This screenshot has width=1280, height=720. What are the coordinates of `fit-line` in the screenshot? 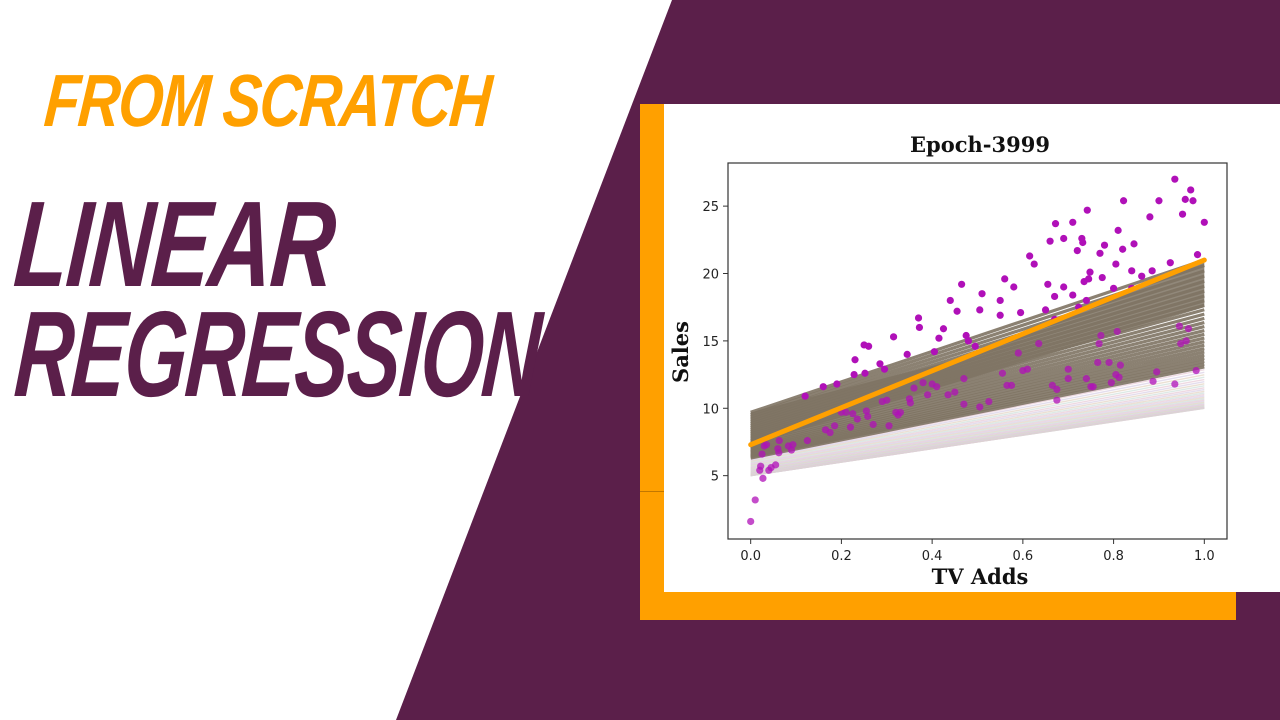 It's located at (977, 352).